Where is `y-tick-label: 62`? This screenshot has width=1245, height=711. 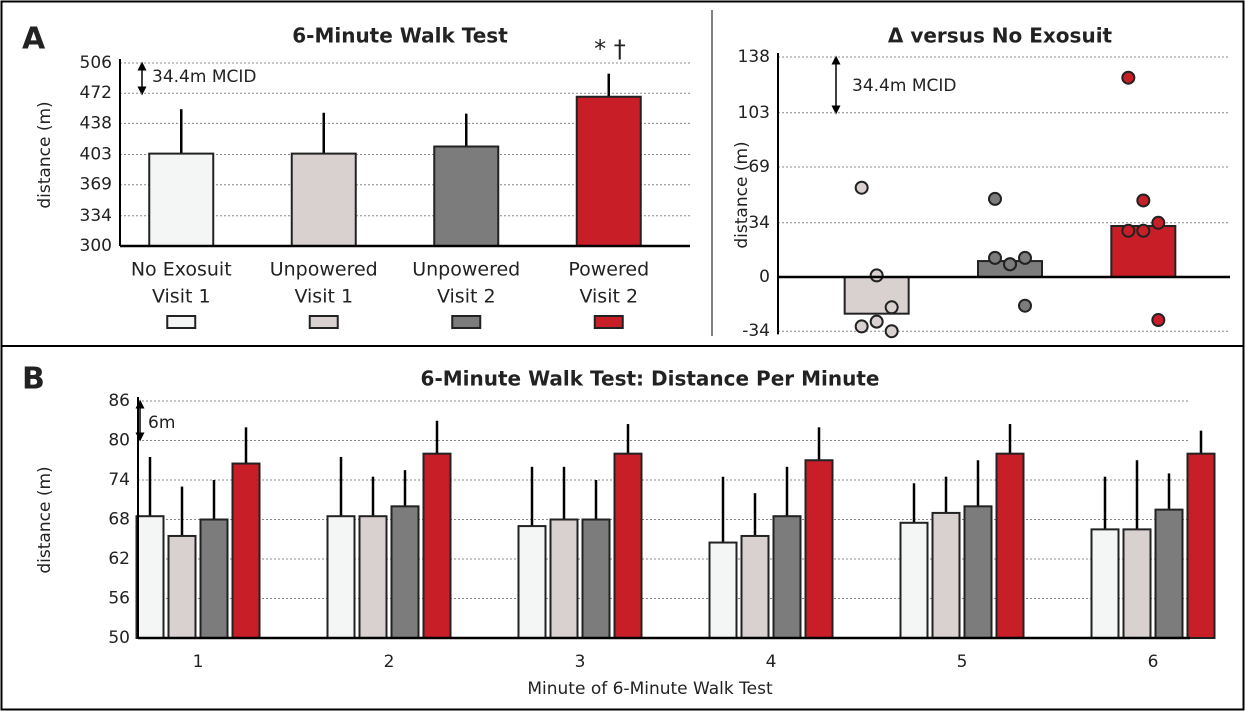 y-tick-label: 62 is located at coordinates (119, 559).